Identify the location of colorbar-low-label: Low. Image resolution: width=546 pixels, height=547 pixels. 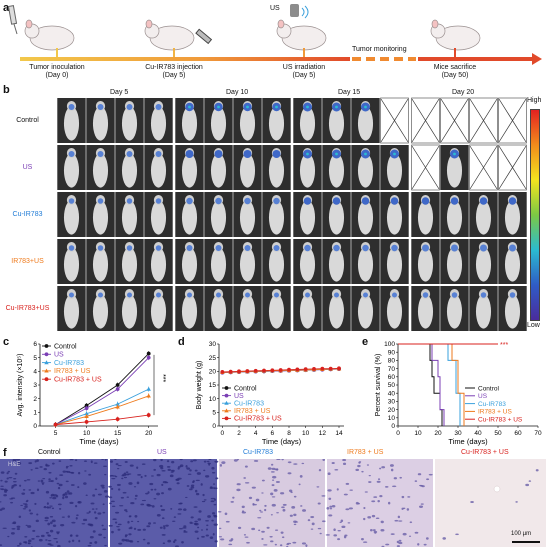
(533, 325).